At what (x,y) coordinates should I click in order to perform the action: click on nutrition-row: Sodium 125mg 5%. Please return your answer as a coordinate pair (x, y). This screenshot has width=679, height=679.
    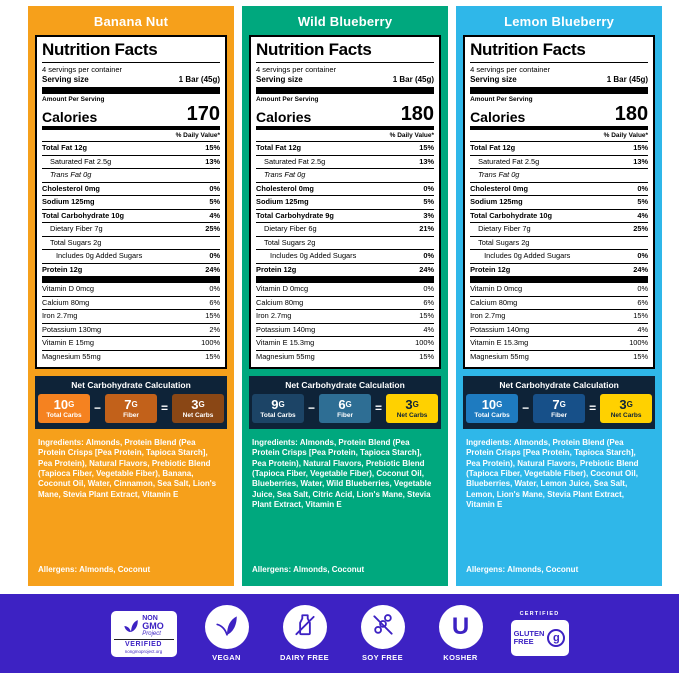
    Looking at the image, I should click on (131, 203).